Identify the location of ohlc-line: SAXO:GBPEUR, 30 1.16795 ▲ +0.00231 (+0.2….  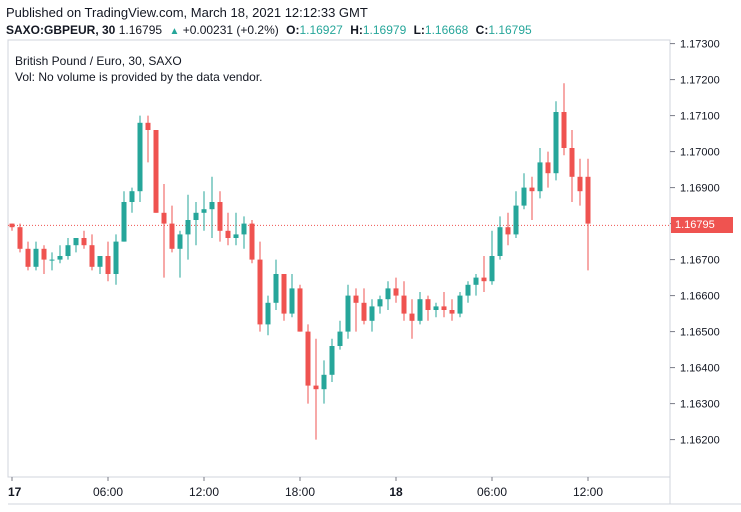
(269, 30).